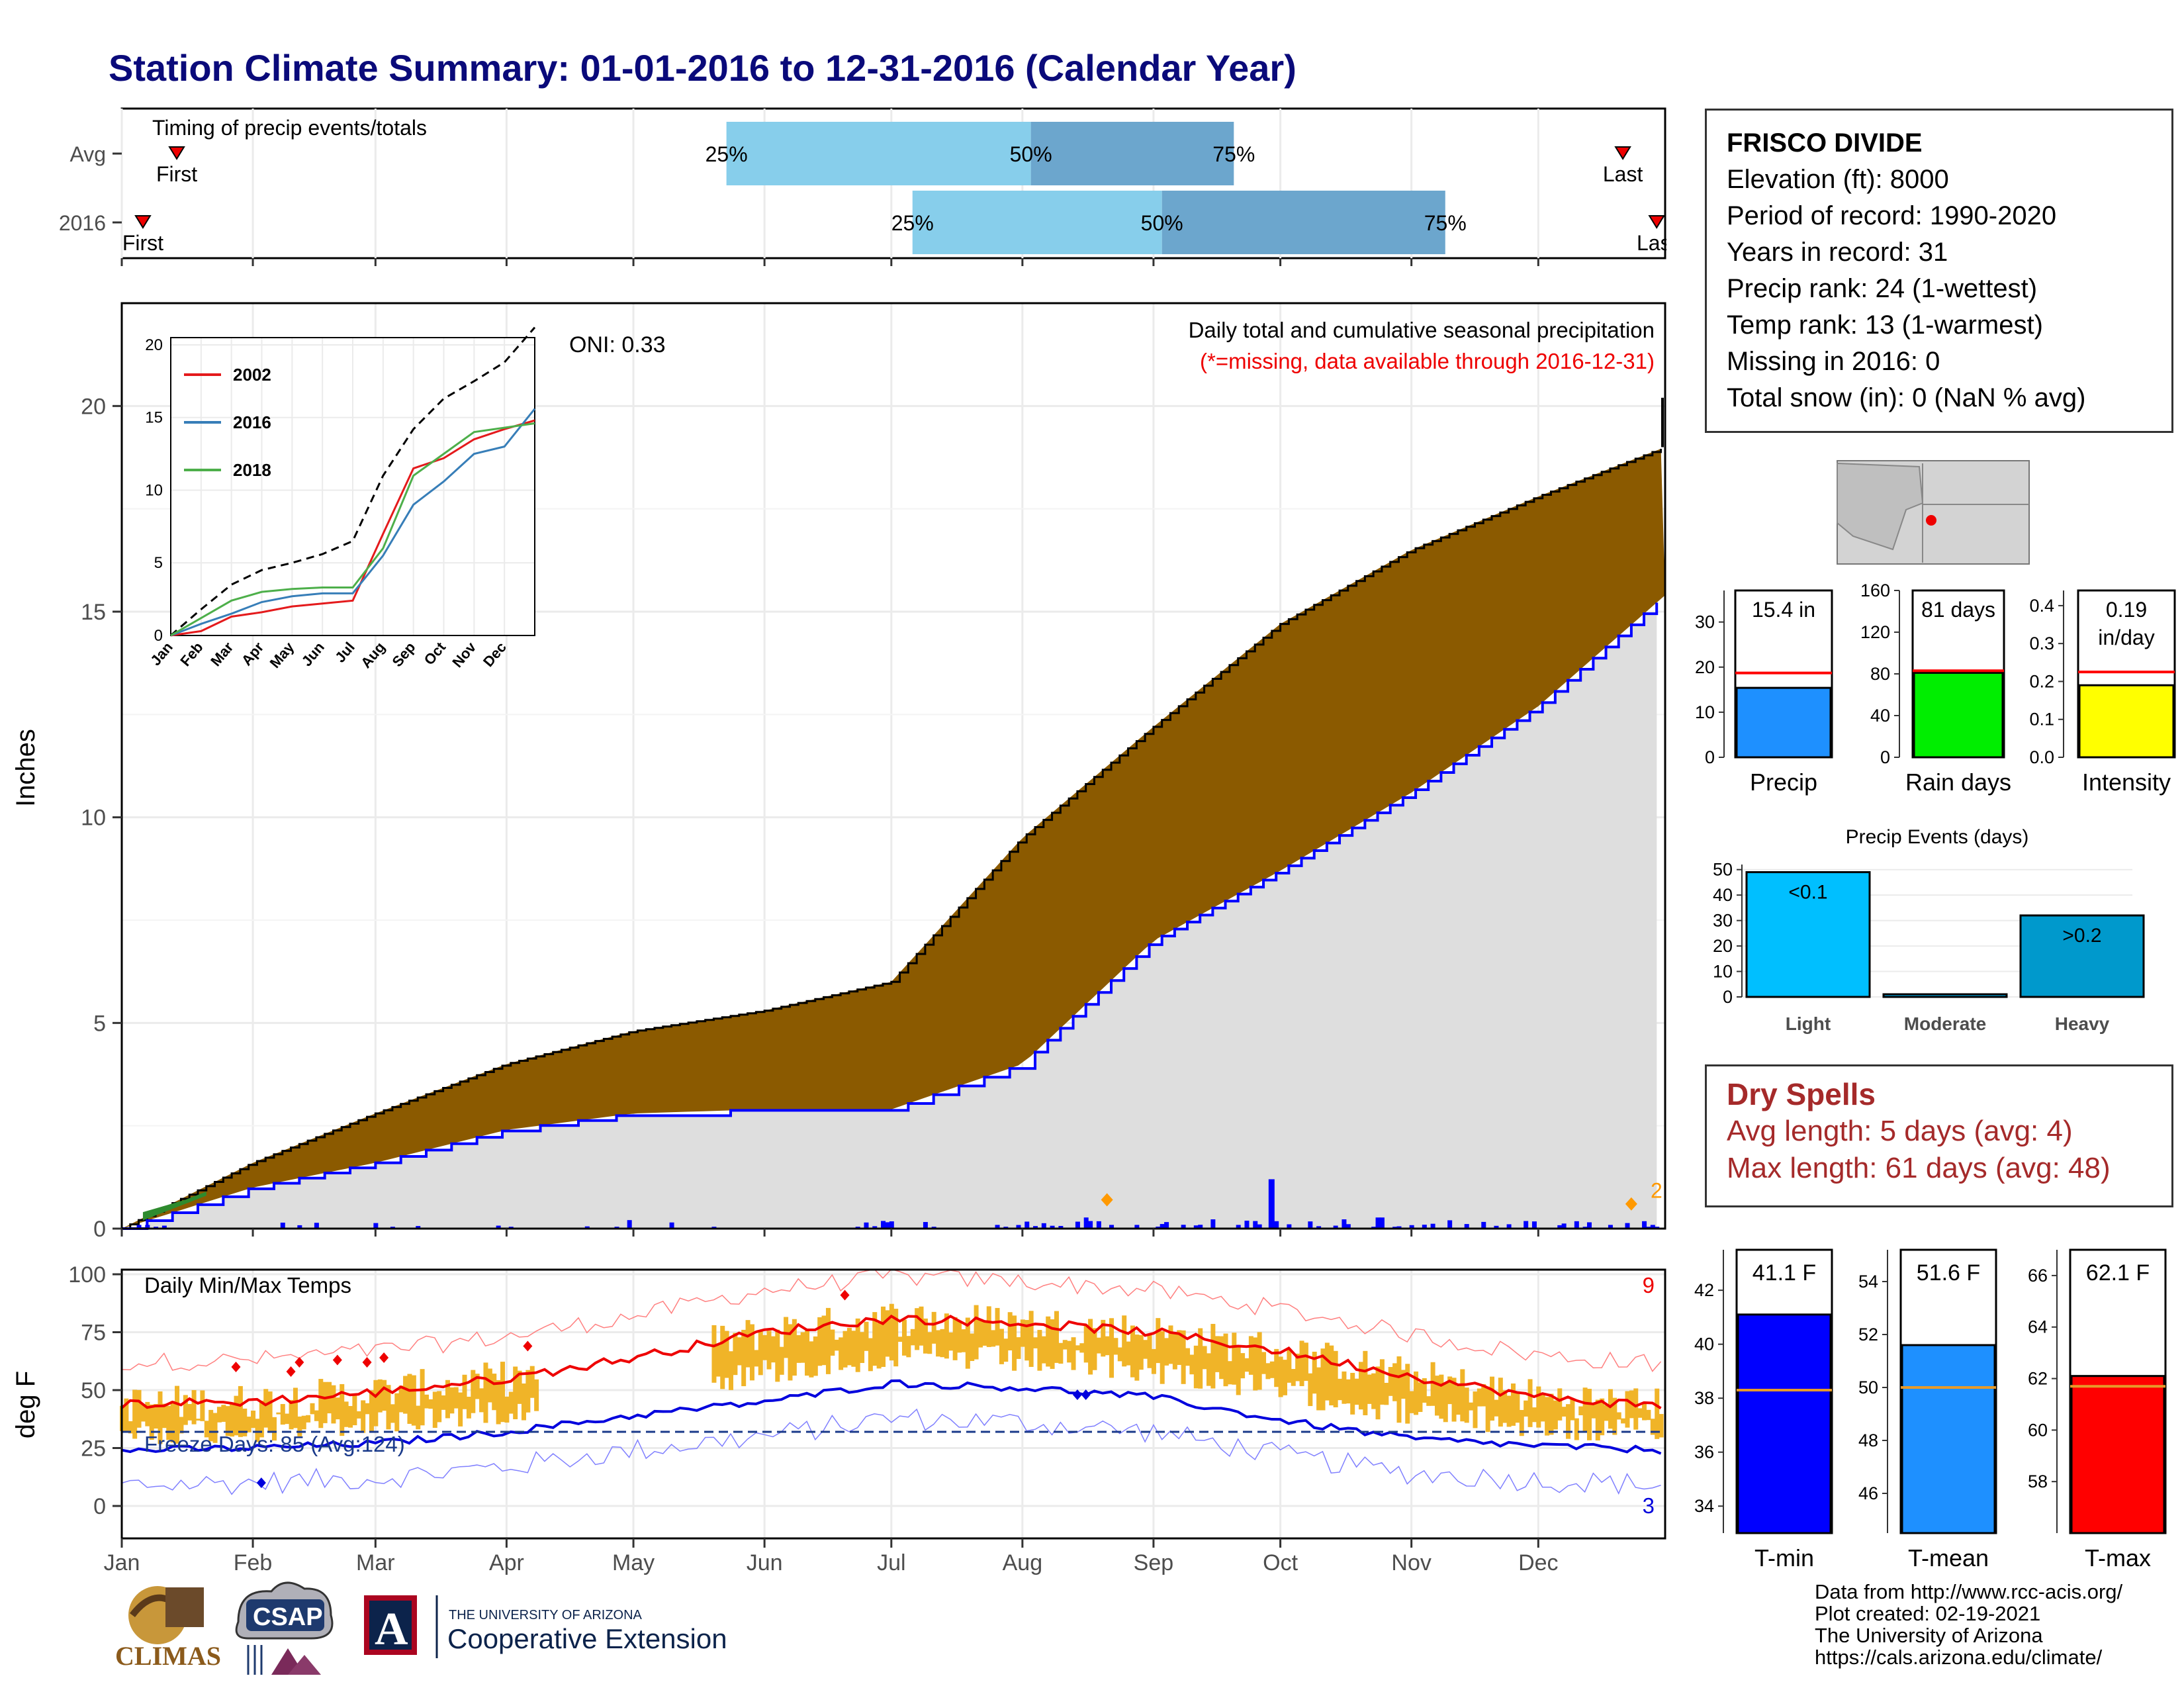  Describe the element at coordinates (1825, 143) in the screenshot. I see `station-name: FRISCO DIVIDE` at that location.